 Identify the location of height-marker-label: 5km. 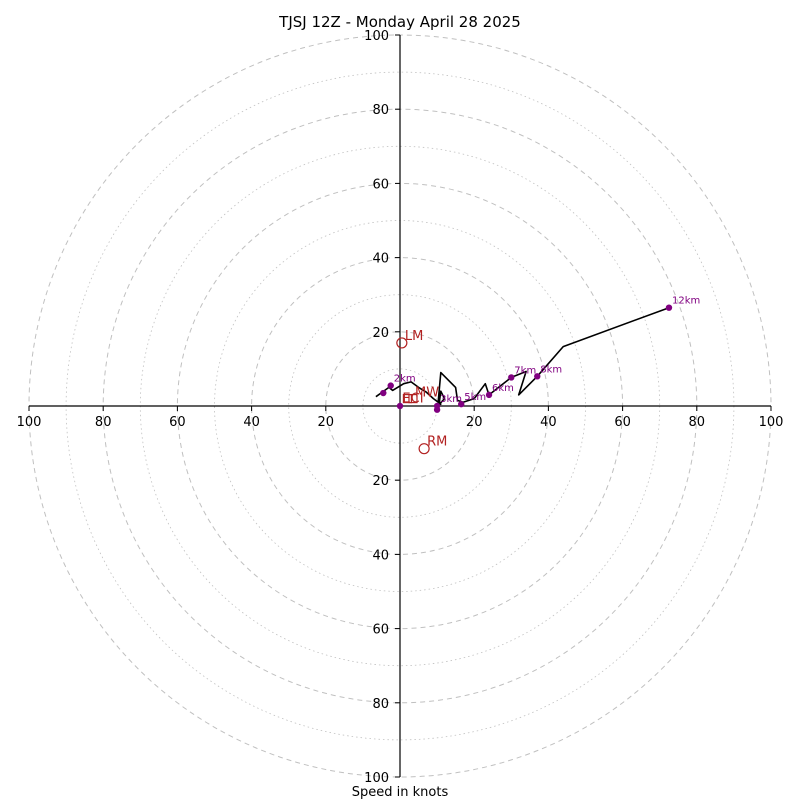
(475, 397).